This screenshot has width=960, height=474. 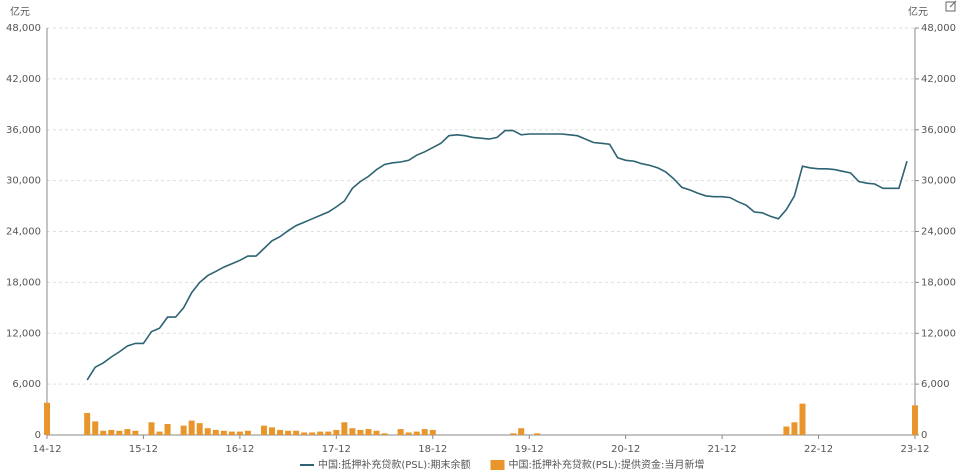 What do you see at coordinates (938, 79) in the screenshot?
I see `y2-tick-label: 42,000` at bounding box center [938, 79].